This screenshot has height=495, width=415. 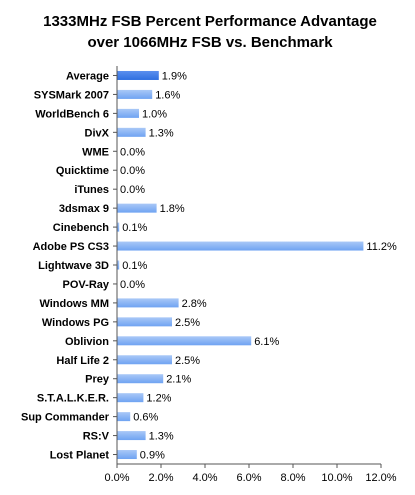 I want to click on x-tick-label: 12.0%, so click(x=380, y=478).